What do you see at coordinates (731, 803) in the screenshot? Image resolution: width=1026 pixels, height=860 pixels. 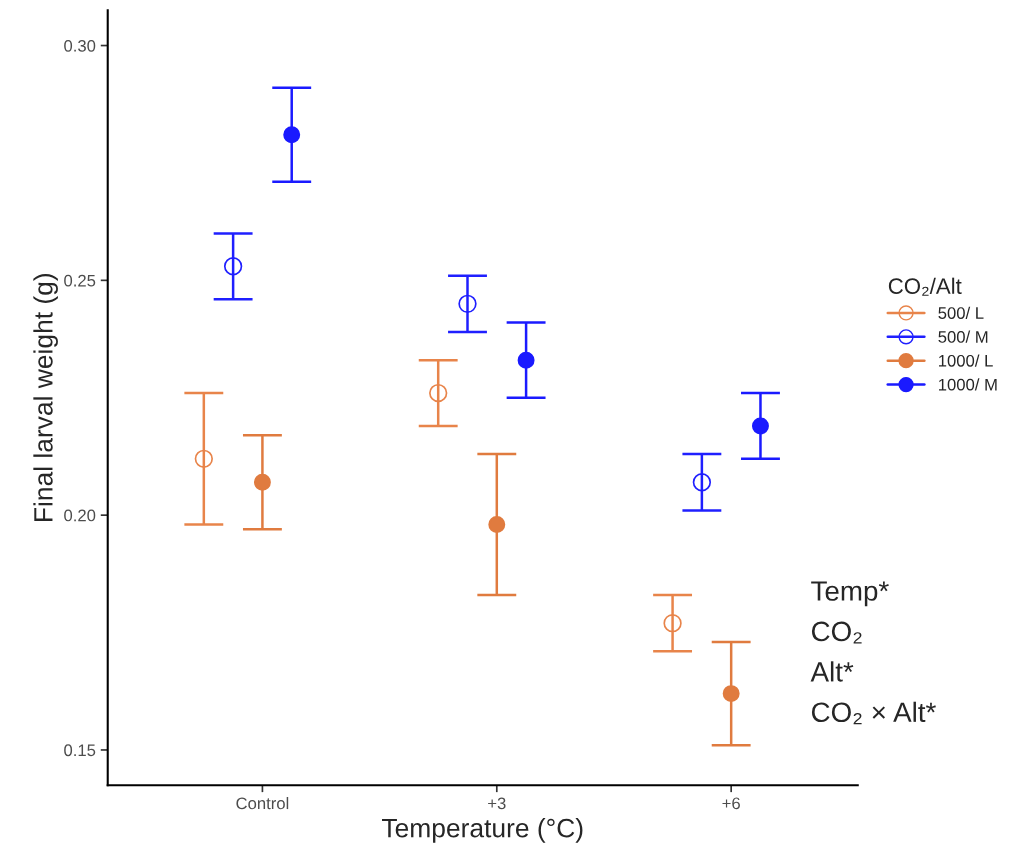 I see `x-tick-label: +6` at bounding box center [731, 803].